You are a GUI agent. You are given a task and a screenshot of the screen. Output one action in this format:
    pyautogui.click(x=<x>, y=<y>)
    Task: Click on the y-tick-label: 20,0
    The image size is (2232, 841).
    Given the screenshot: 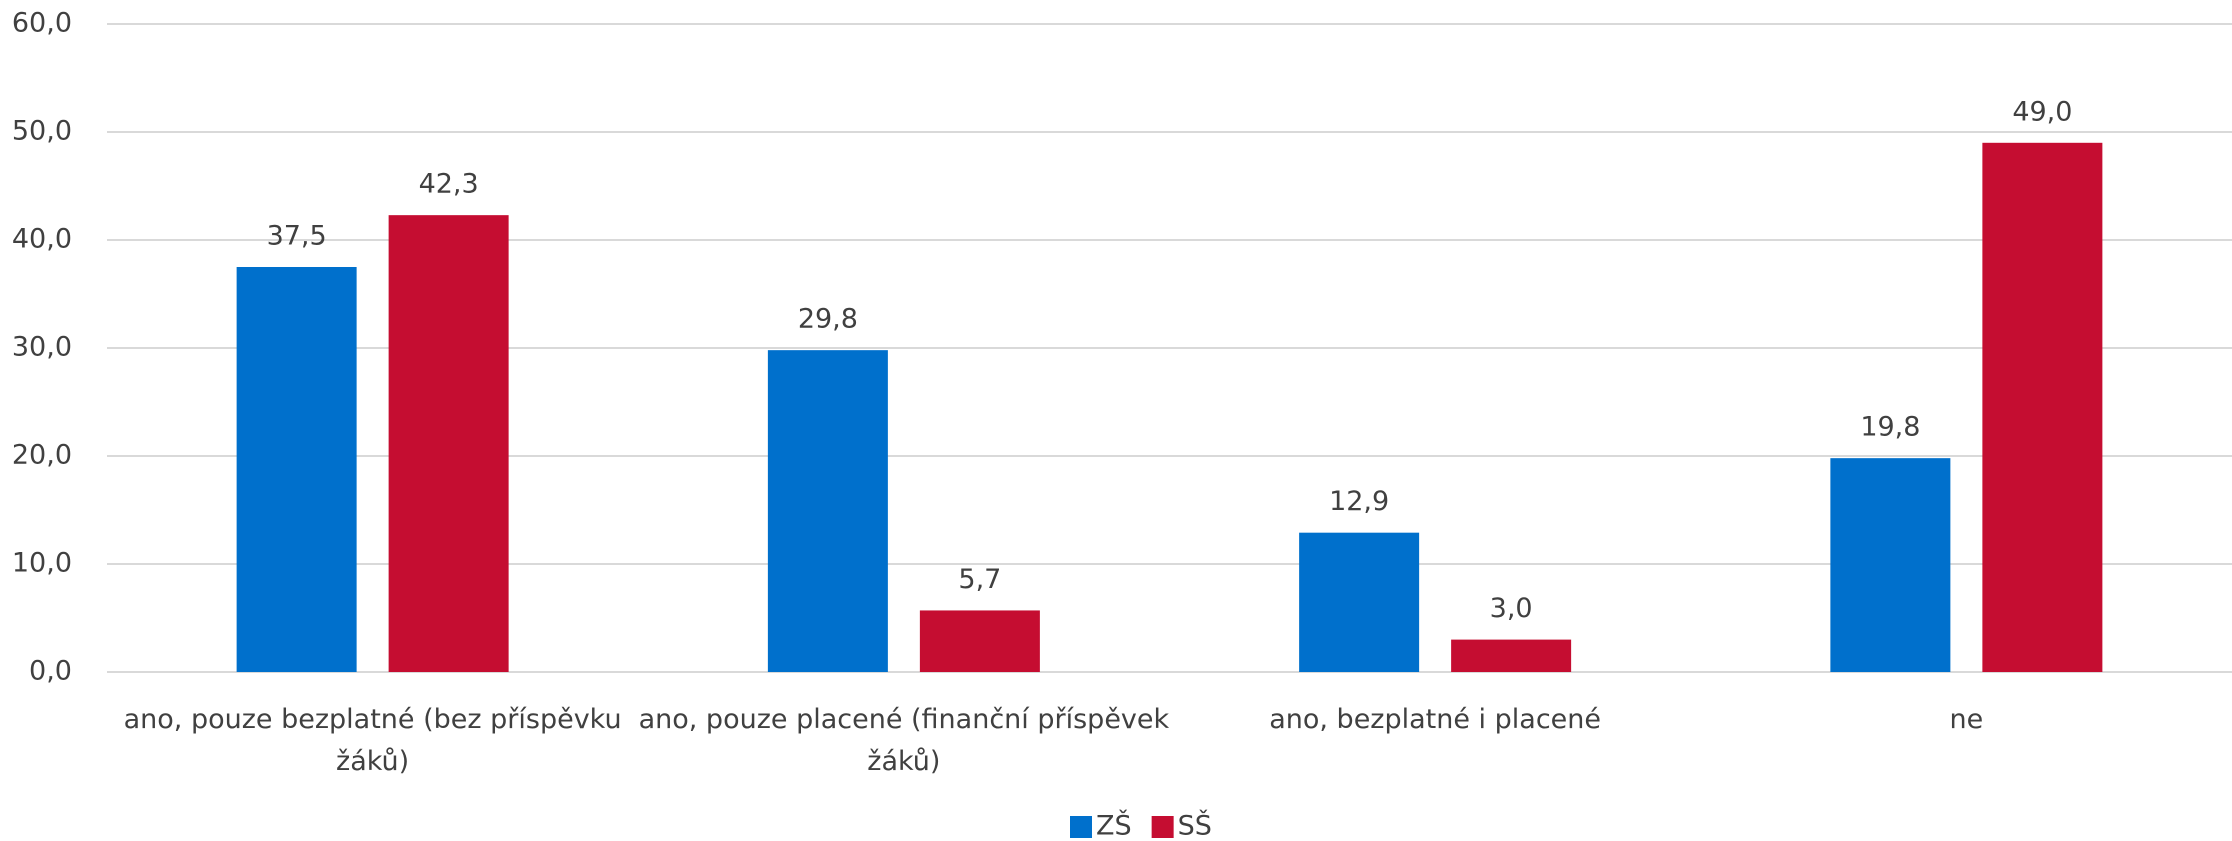 What is the action you would take?
    pyautogui.click(x=42, y=455)
    